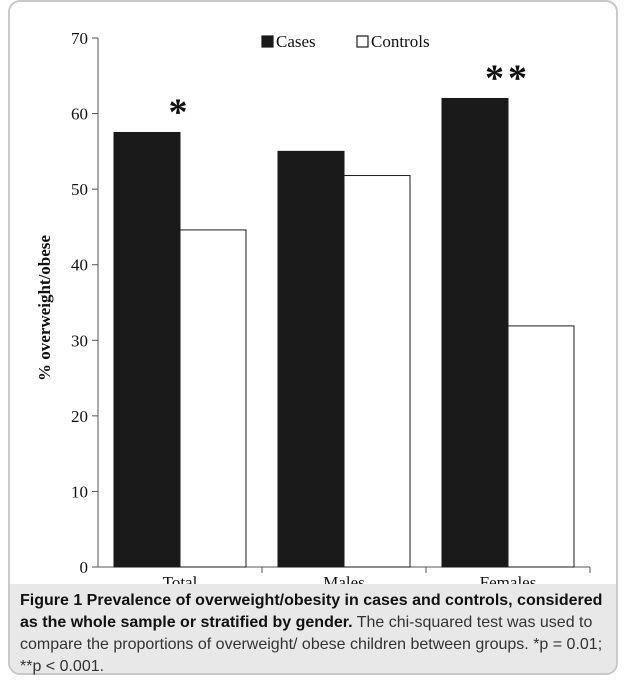 The height and width of the screenshot is (686, 627). I want to click on legend: Cases Controls, so click(345, 41).